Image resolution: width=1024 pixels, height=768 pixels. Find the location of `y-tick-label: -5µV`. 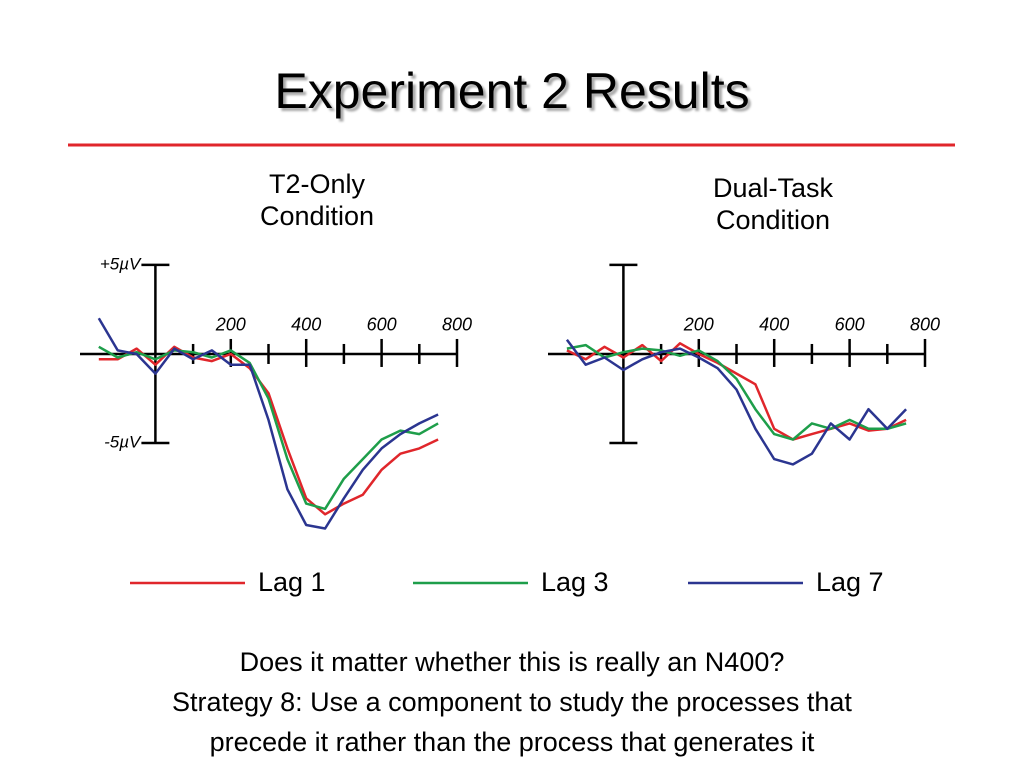

y-tick-label: -5µV is located at coordinates (123, 442).